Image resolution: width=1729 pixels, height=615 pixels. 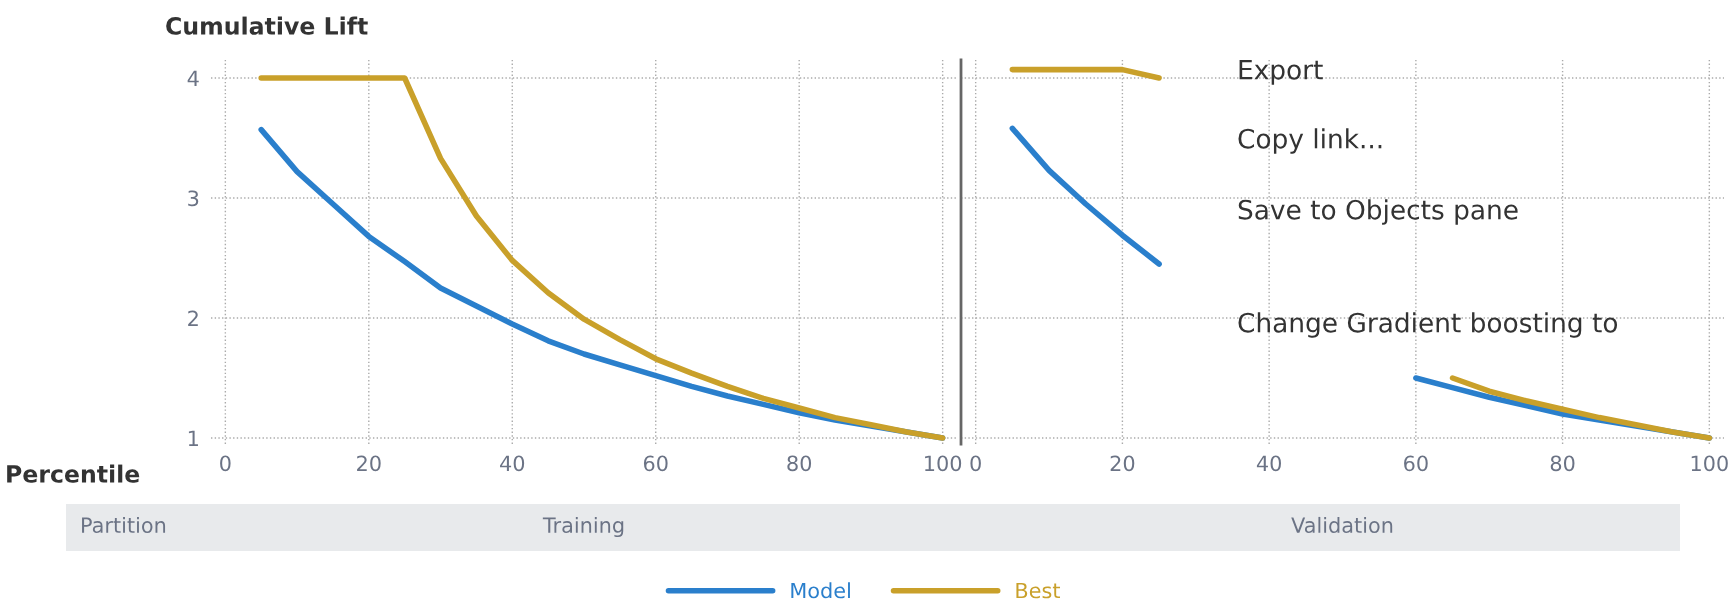 What do you see at coordinates (1281, 72) in the screenshot?
I see `annotation: Export` at bounding box center [1281, 72].